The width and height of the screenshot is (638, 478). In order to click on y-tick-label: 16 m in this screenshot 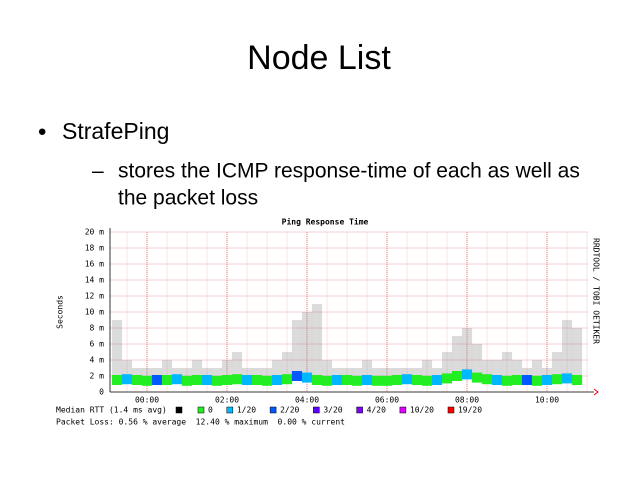, I will do `click(94, 264)`.